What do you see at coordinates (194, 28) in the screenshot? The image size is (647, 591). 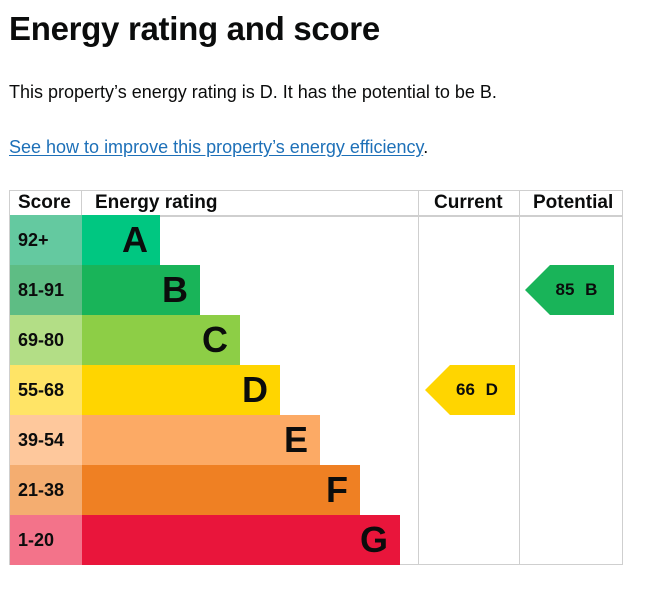 I see `page-title: Energy rating and score` at bounding box center [194, 28].